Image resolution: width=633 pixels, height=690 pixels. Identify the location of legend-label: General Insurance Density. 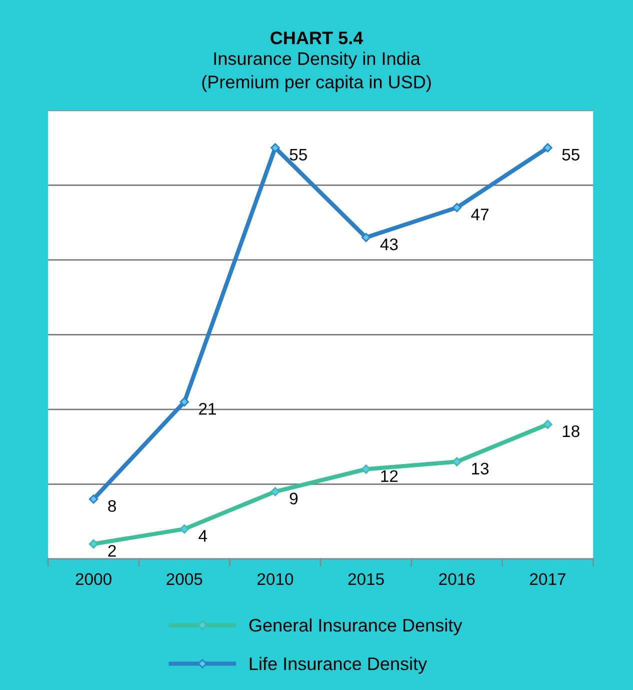
(355, 627).